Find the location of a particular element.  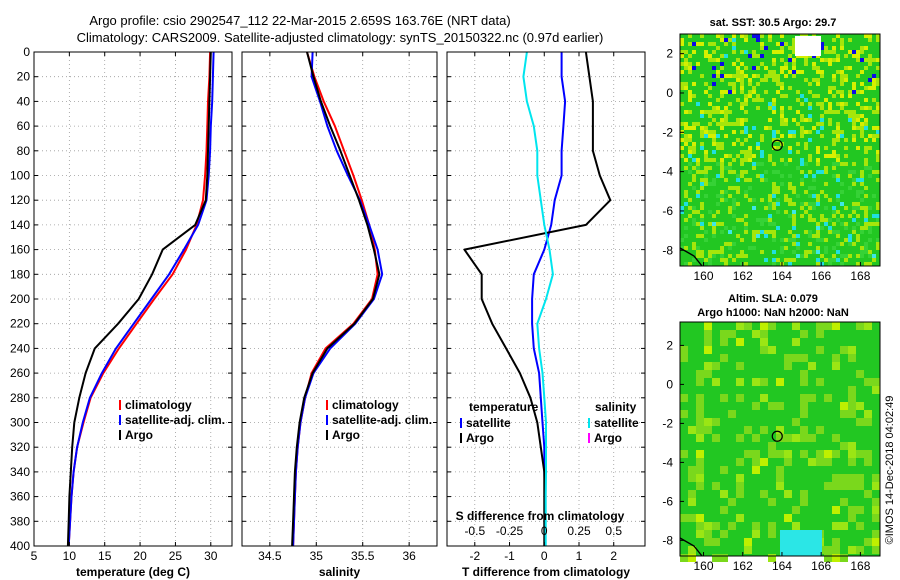

y-tick-label: 40 is located at coordinates (24, 101).